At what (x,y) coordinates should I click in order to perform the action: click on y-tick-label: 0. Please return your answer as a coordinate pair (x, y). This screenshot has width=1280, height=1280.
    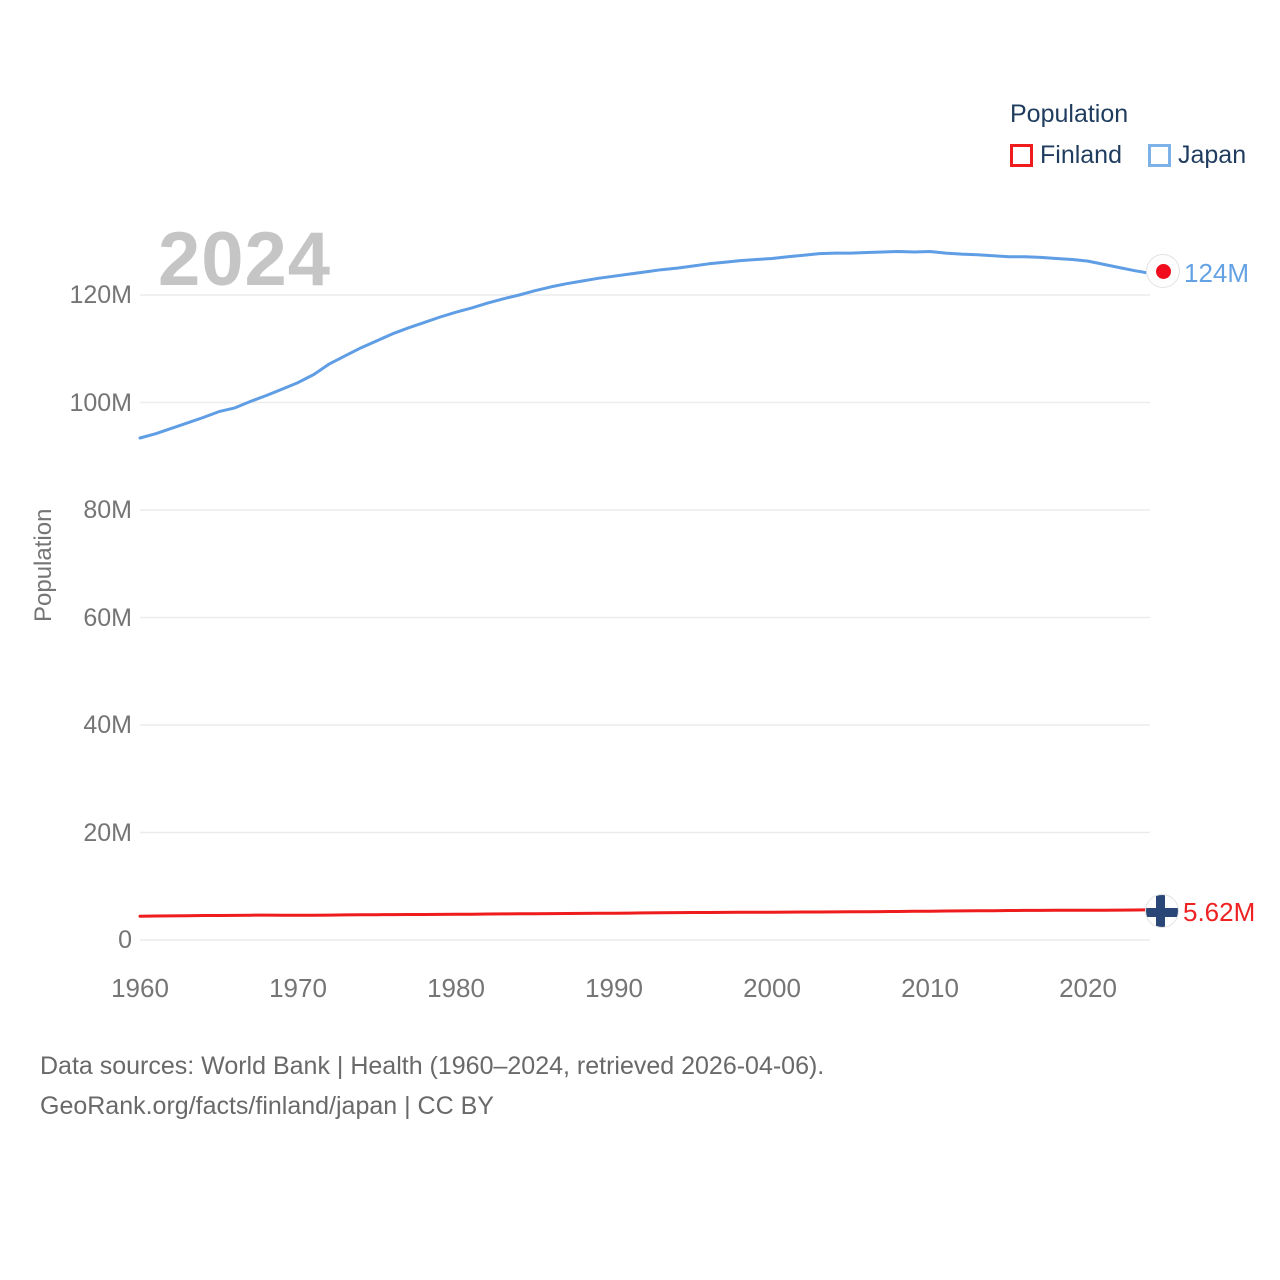
    Looking at the image, I should click on (125, 940).